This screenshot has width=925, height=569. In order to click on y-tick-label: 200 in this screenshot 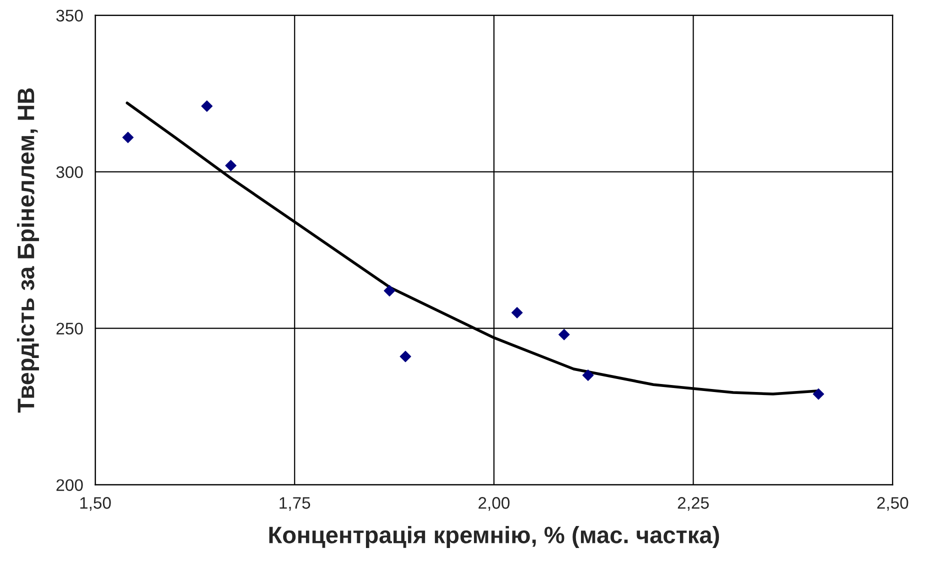, I will do `click(69, 485)`.